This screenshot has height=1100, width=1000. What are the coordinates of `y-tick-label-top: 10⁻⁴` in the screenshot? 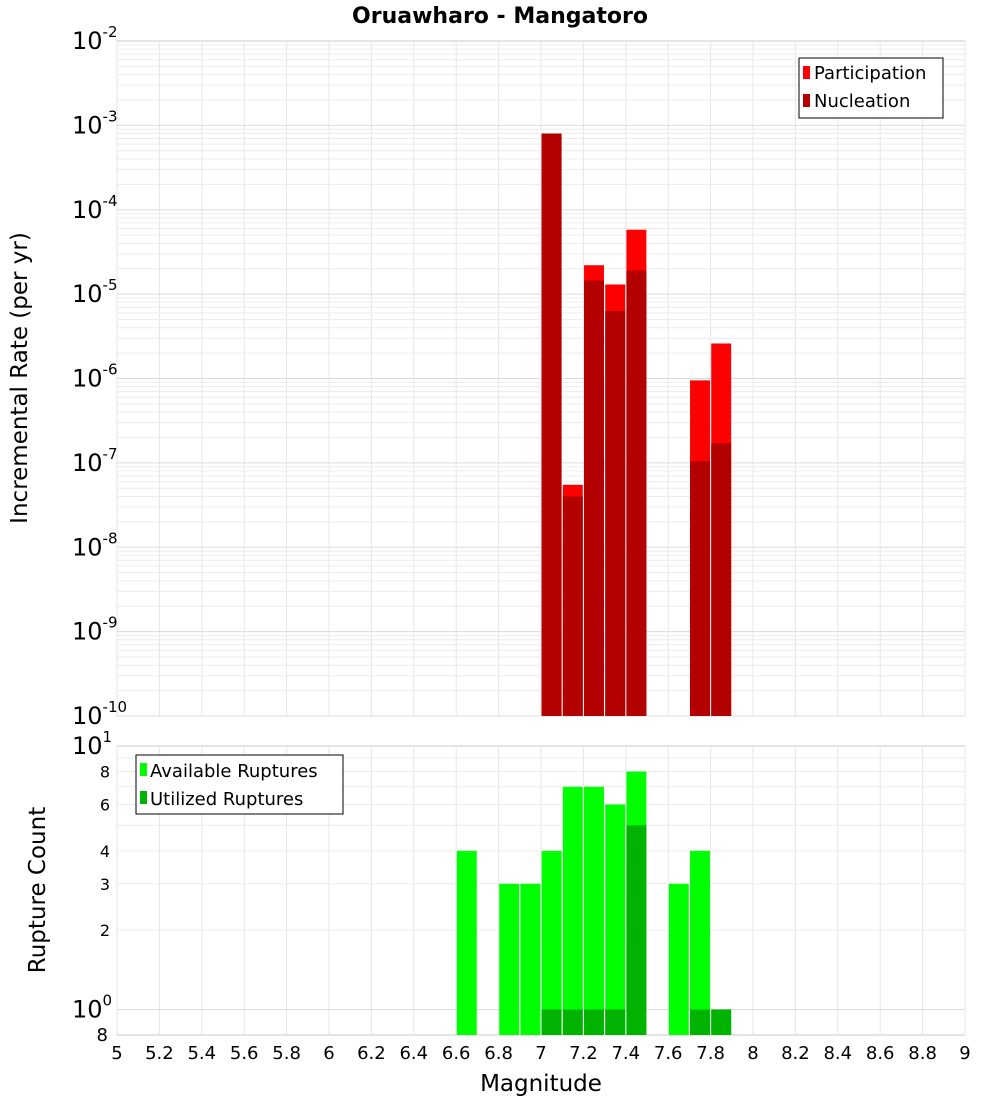 It's located at (95, 208).